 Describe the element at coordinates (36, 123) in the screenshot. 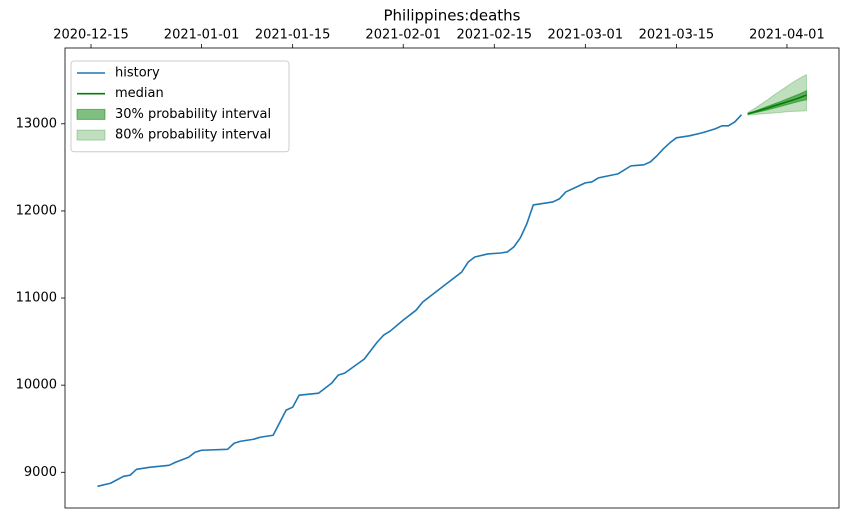

I see `y-tick-label: 13000` at that location.